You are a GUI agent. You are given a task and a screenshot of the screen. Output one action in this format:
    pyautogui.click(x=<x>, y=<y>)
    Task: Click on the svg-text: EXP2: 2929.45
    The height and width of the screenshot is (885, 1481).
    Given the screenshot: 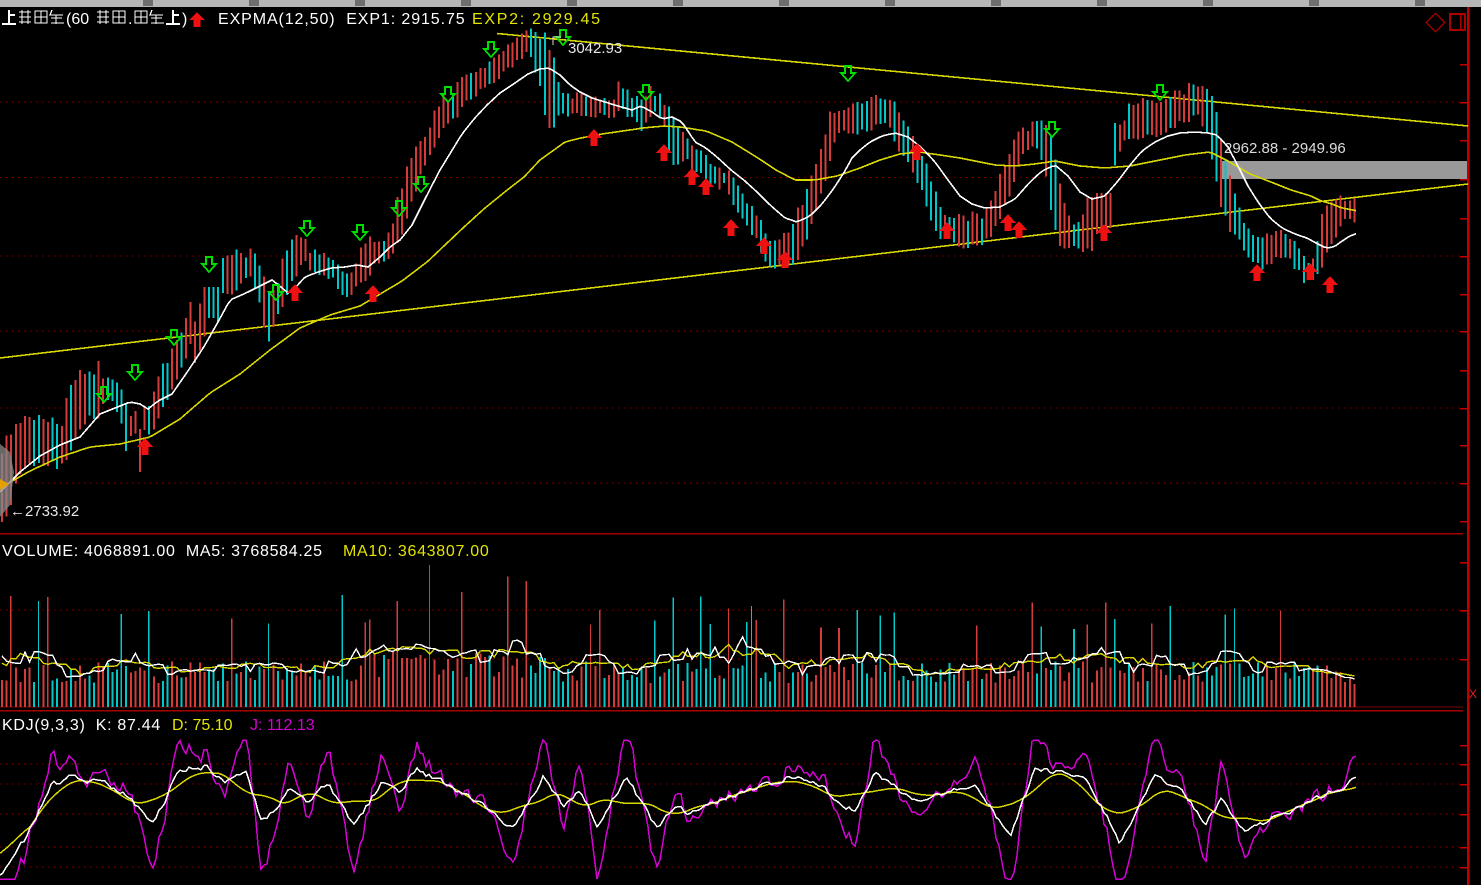 What is the action you would take?
    pyautogui.click(x=537, y=19)
    